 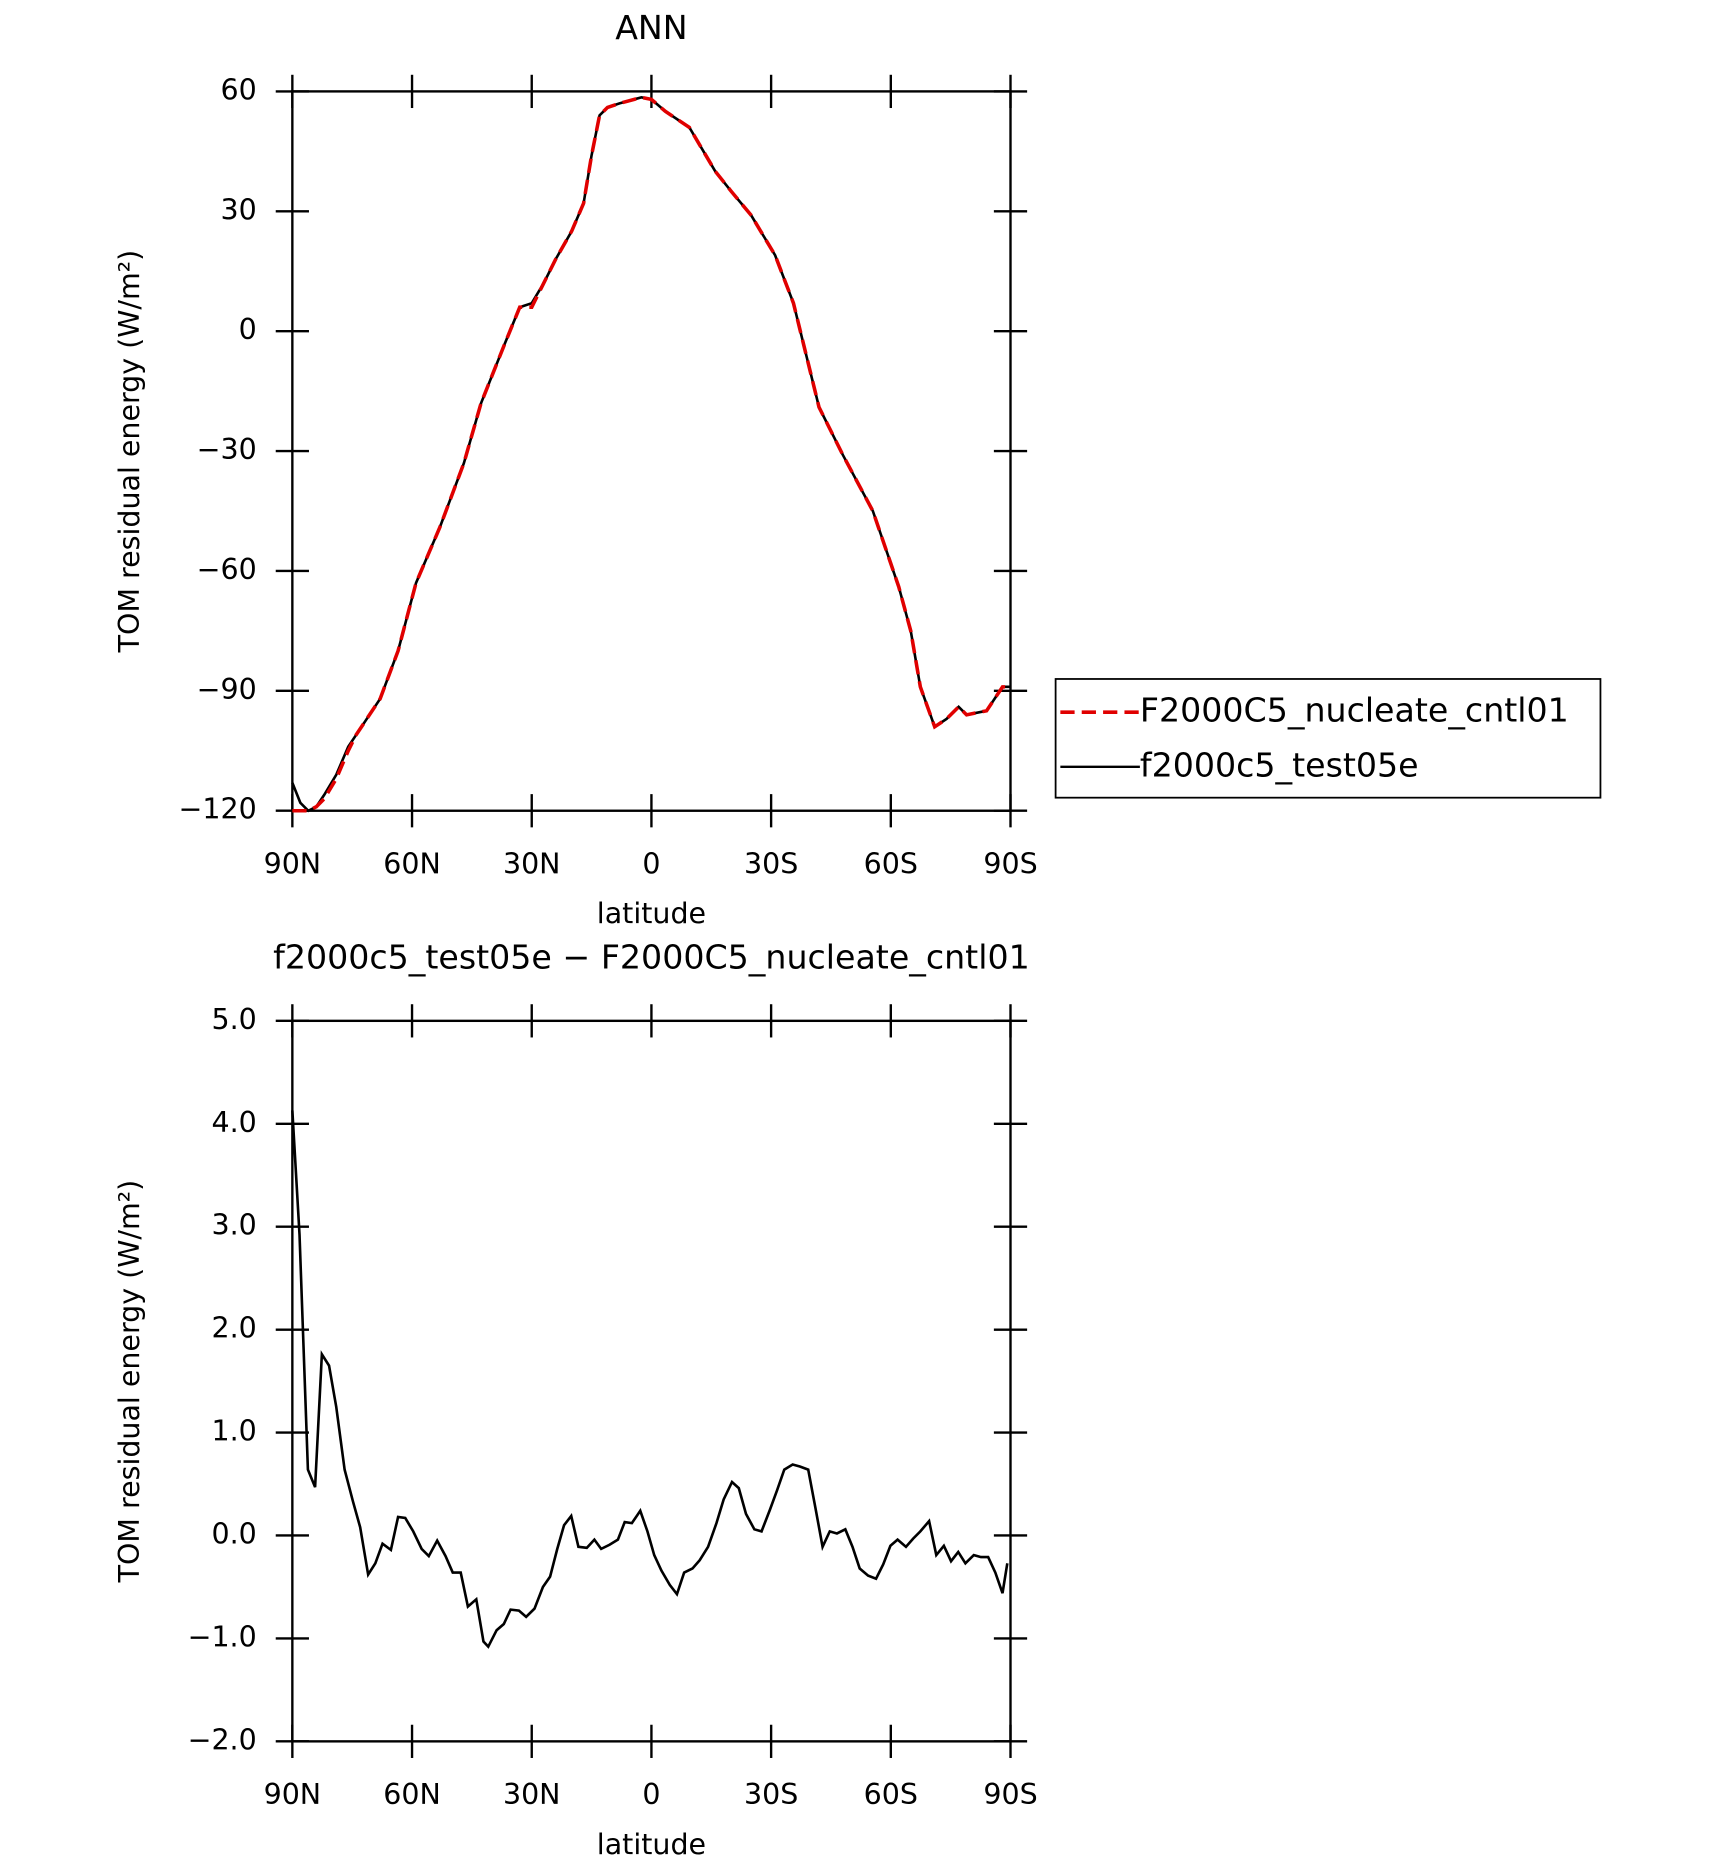 I want to click on y-tick-label: 1.0, so click(x=233, y=1431).